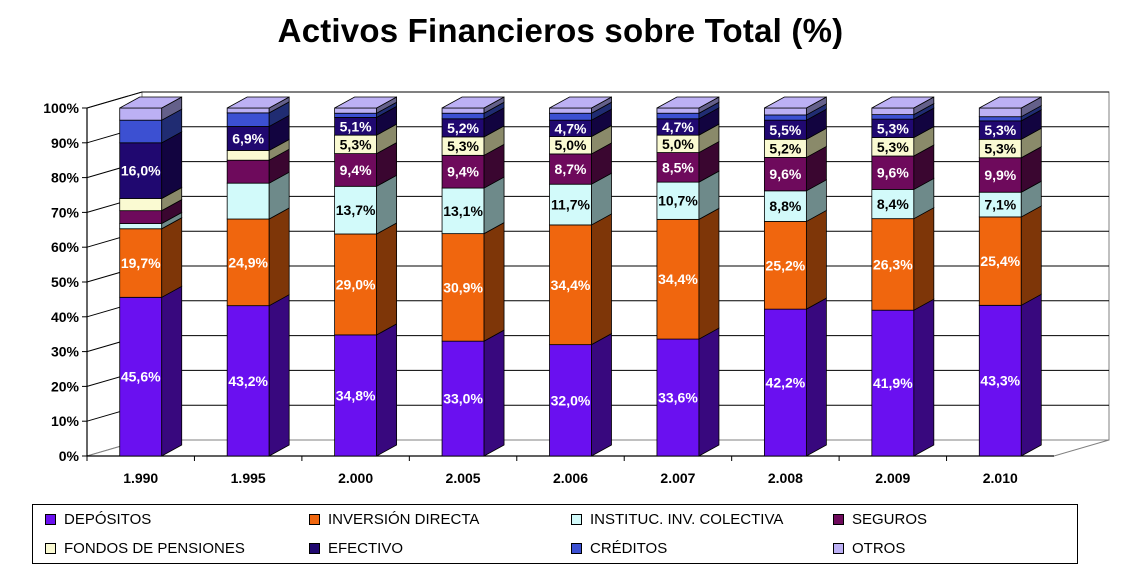 Image resolution: width=1121 pixels, height=571 pixels. Describe the element at coordinates (890, 519) in the screenshot. I see `legend-label: SEGUROS` at that location.